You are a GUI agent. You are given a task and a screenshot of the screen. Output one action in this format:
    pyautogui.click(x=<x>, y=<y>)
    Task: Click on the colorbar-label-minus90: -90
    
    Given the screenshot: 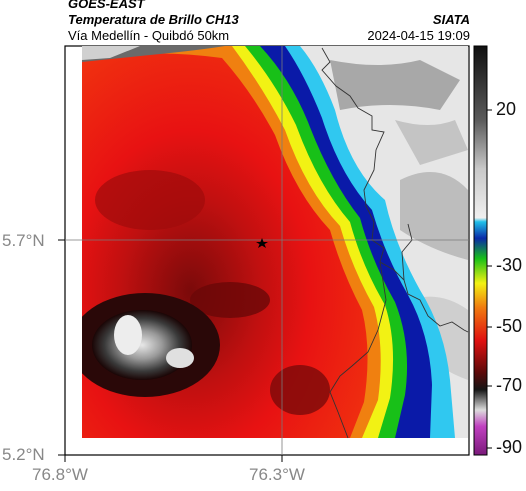 What is the action you would take?
    pyautogui.click(x=509, y=447)
    